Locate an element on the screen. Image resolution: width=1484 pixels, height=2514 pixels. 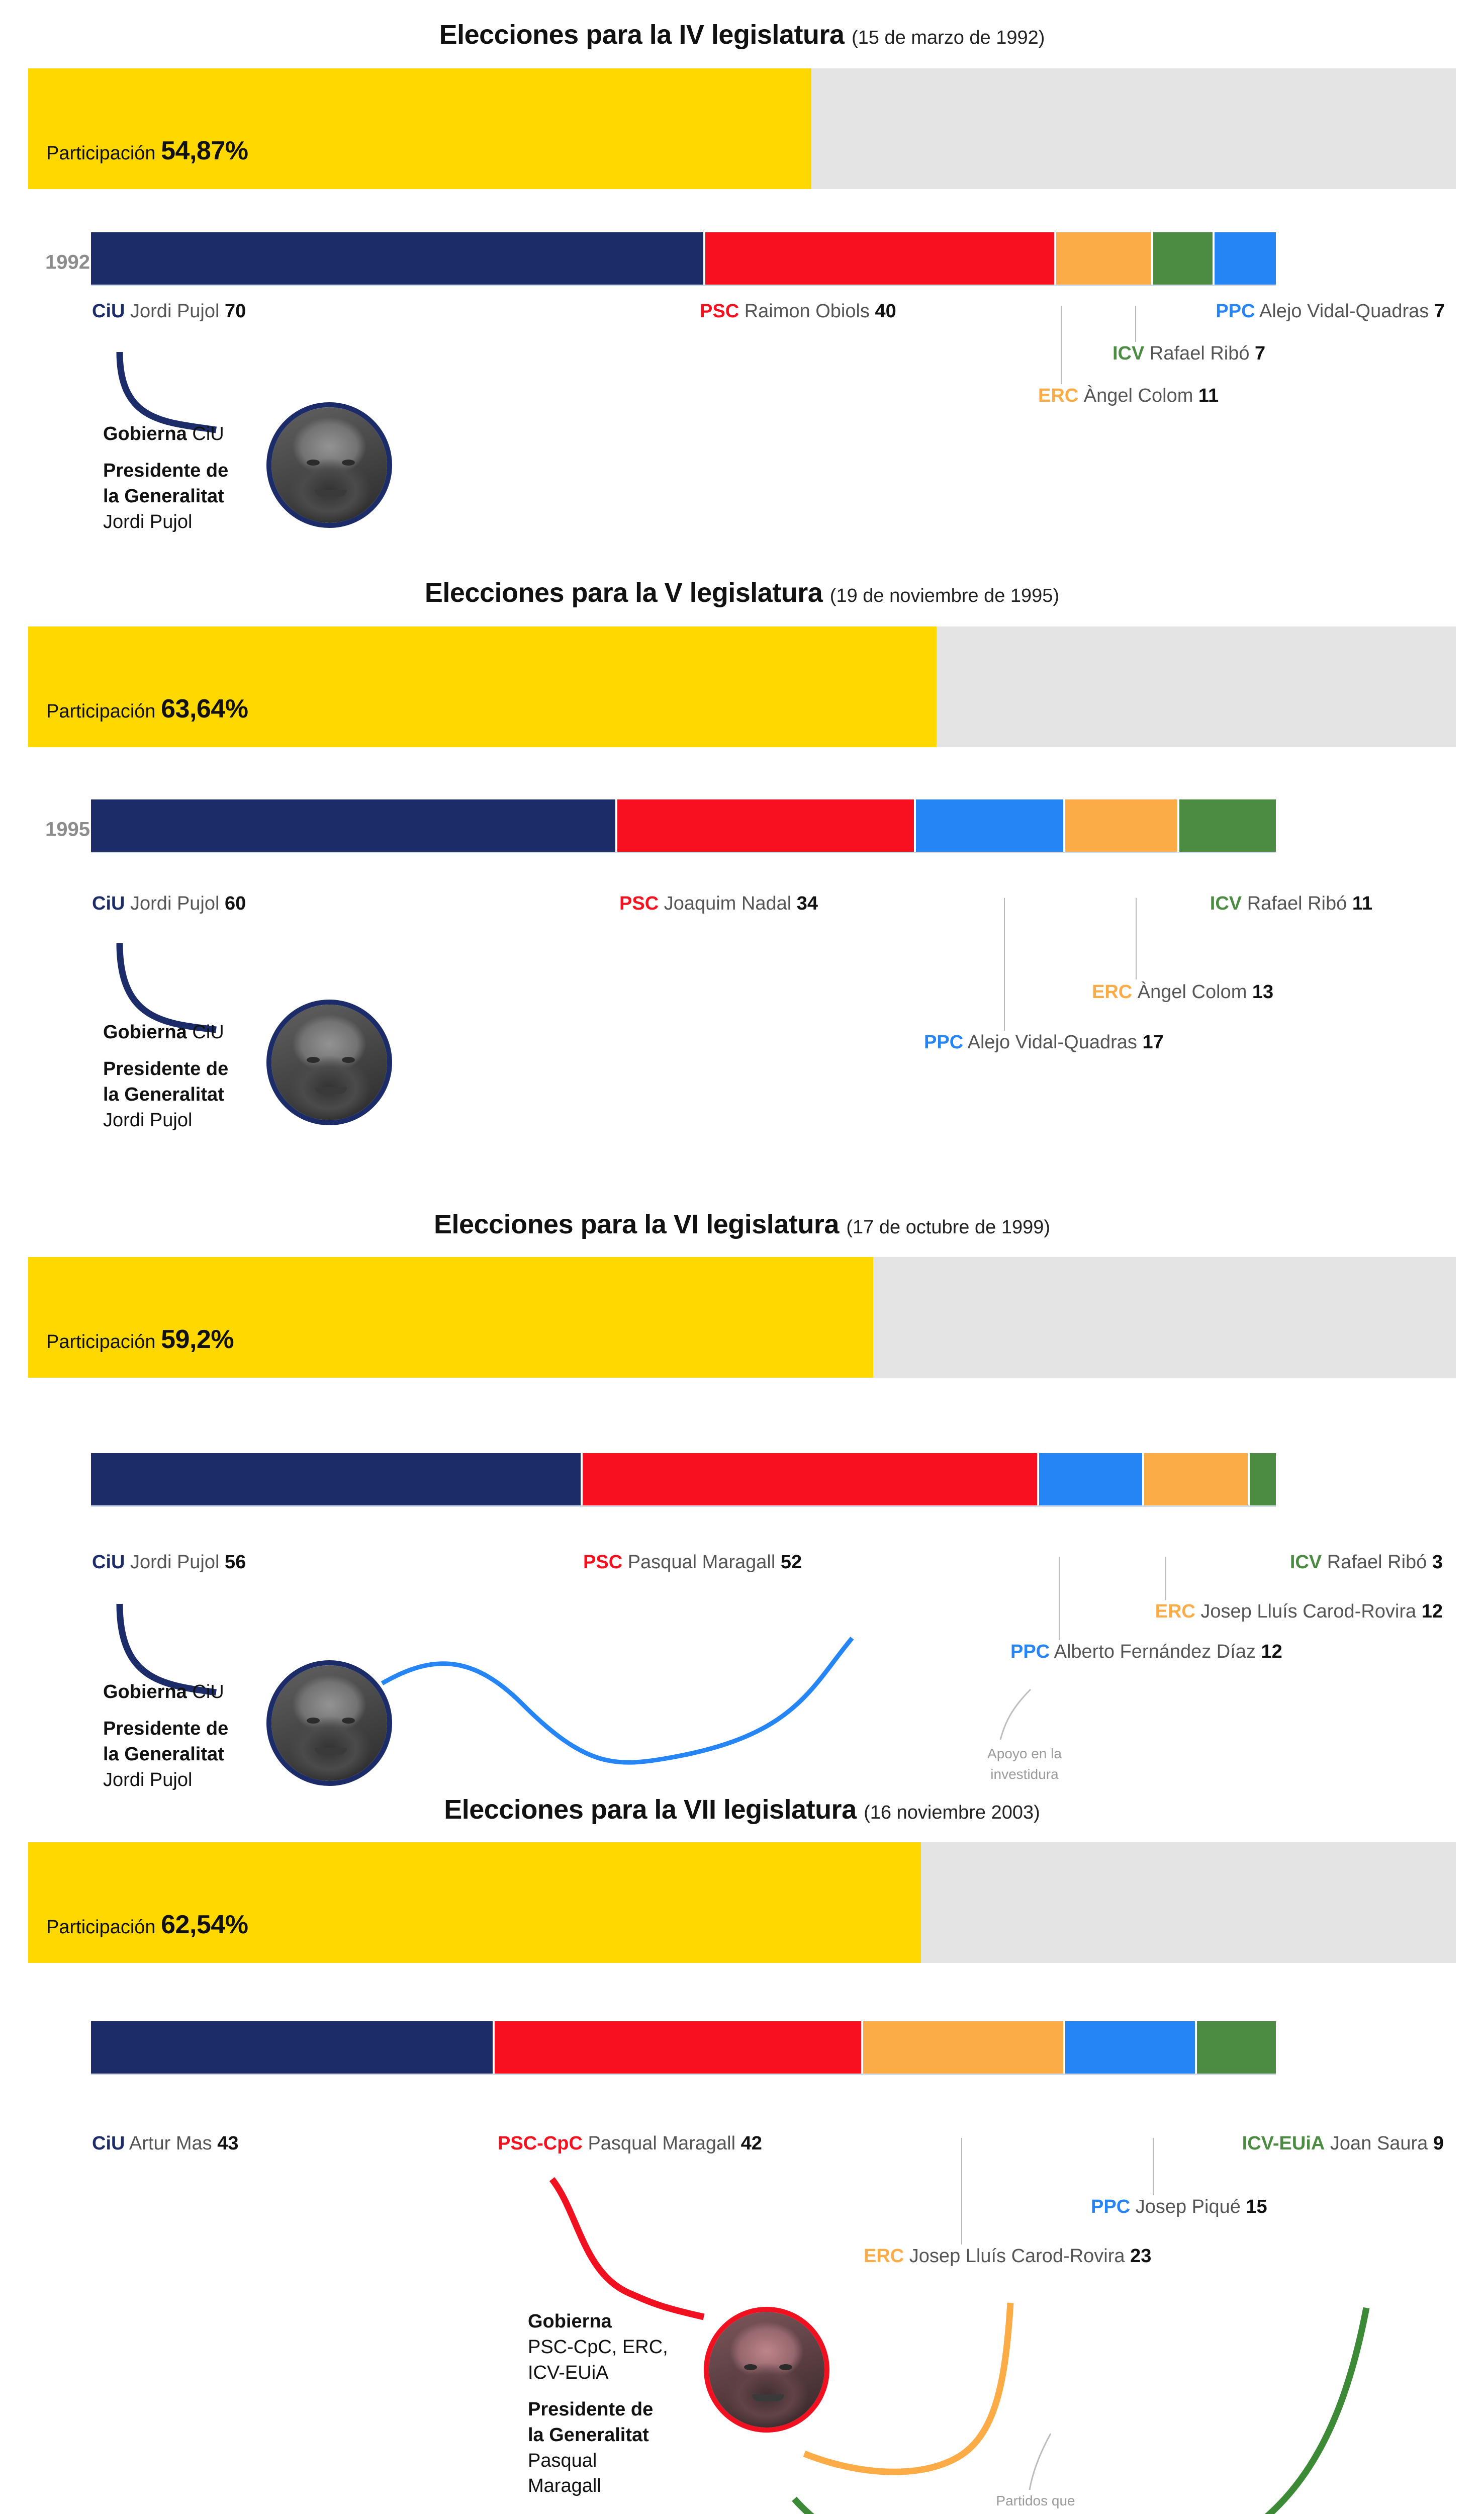
party-seats-psc: 52 is located at coordinates (791, 1562).